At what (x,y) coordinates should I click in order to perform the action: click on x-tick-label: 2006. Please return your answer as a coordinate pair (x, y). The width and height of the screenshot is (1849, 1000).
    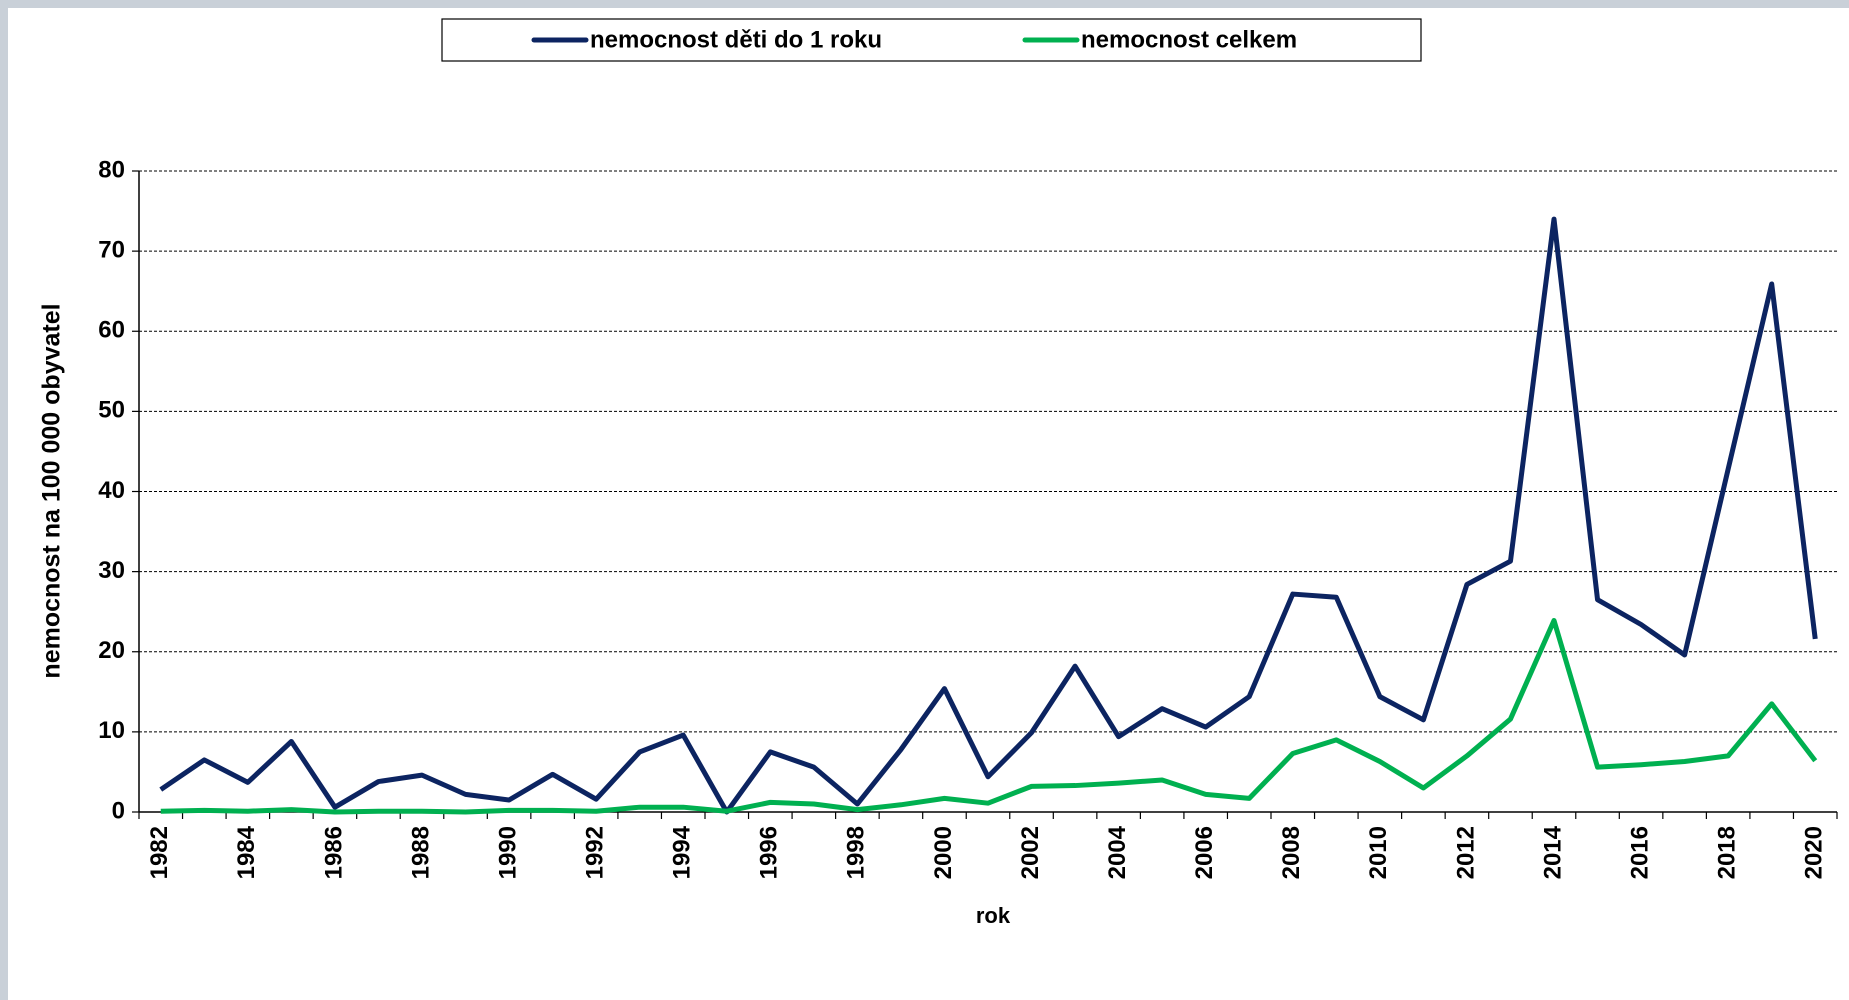
    Looking at the image, I should click on (1204, 852).